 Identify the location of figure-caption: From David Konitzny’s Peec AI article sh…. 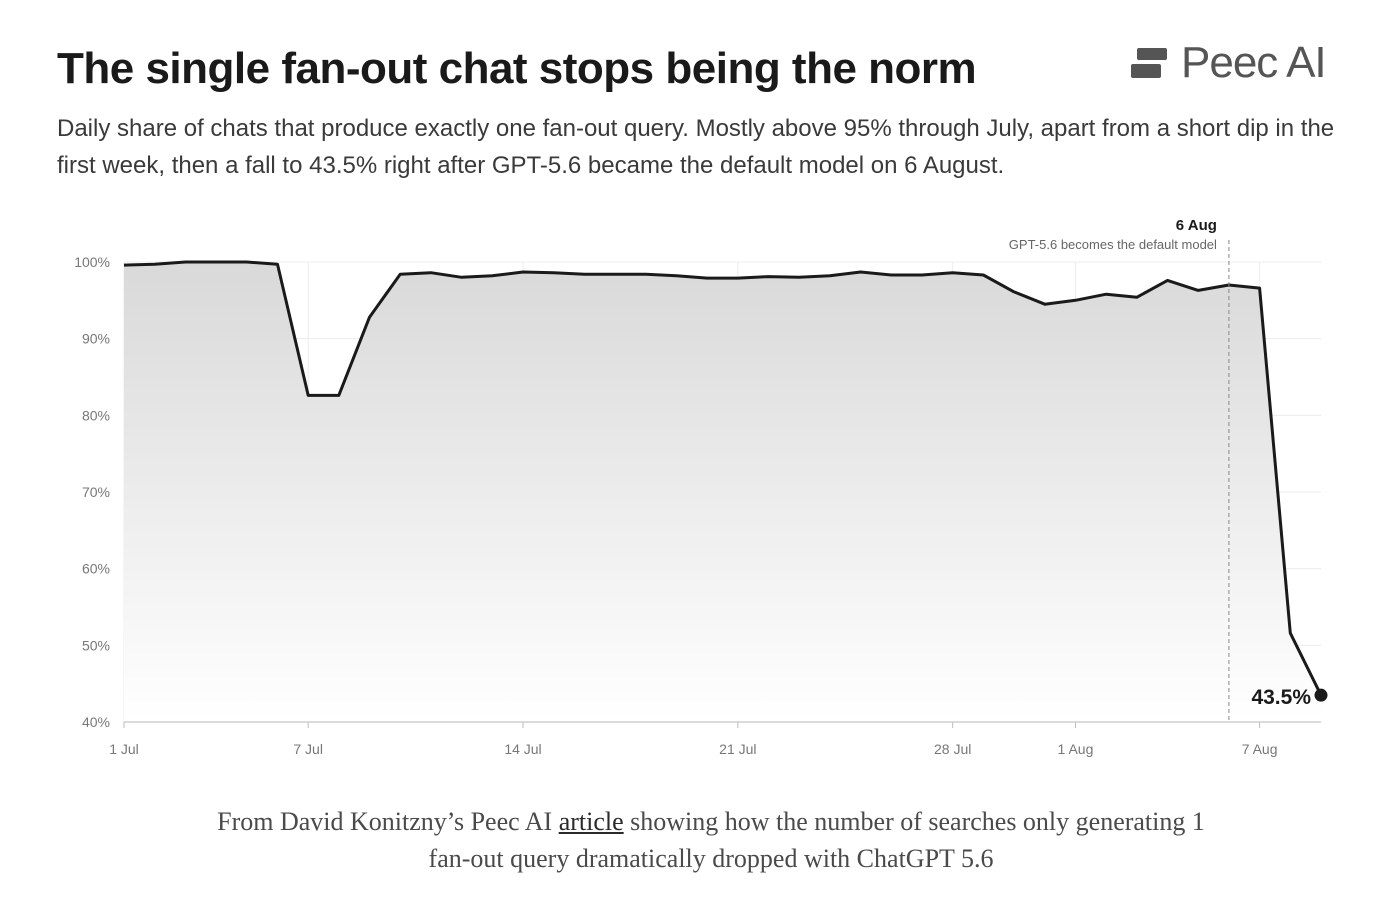
(711, 840).